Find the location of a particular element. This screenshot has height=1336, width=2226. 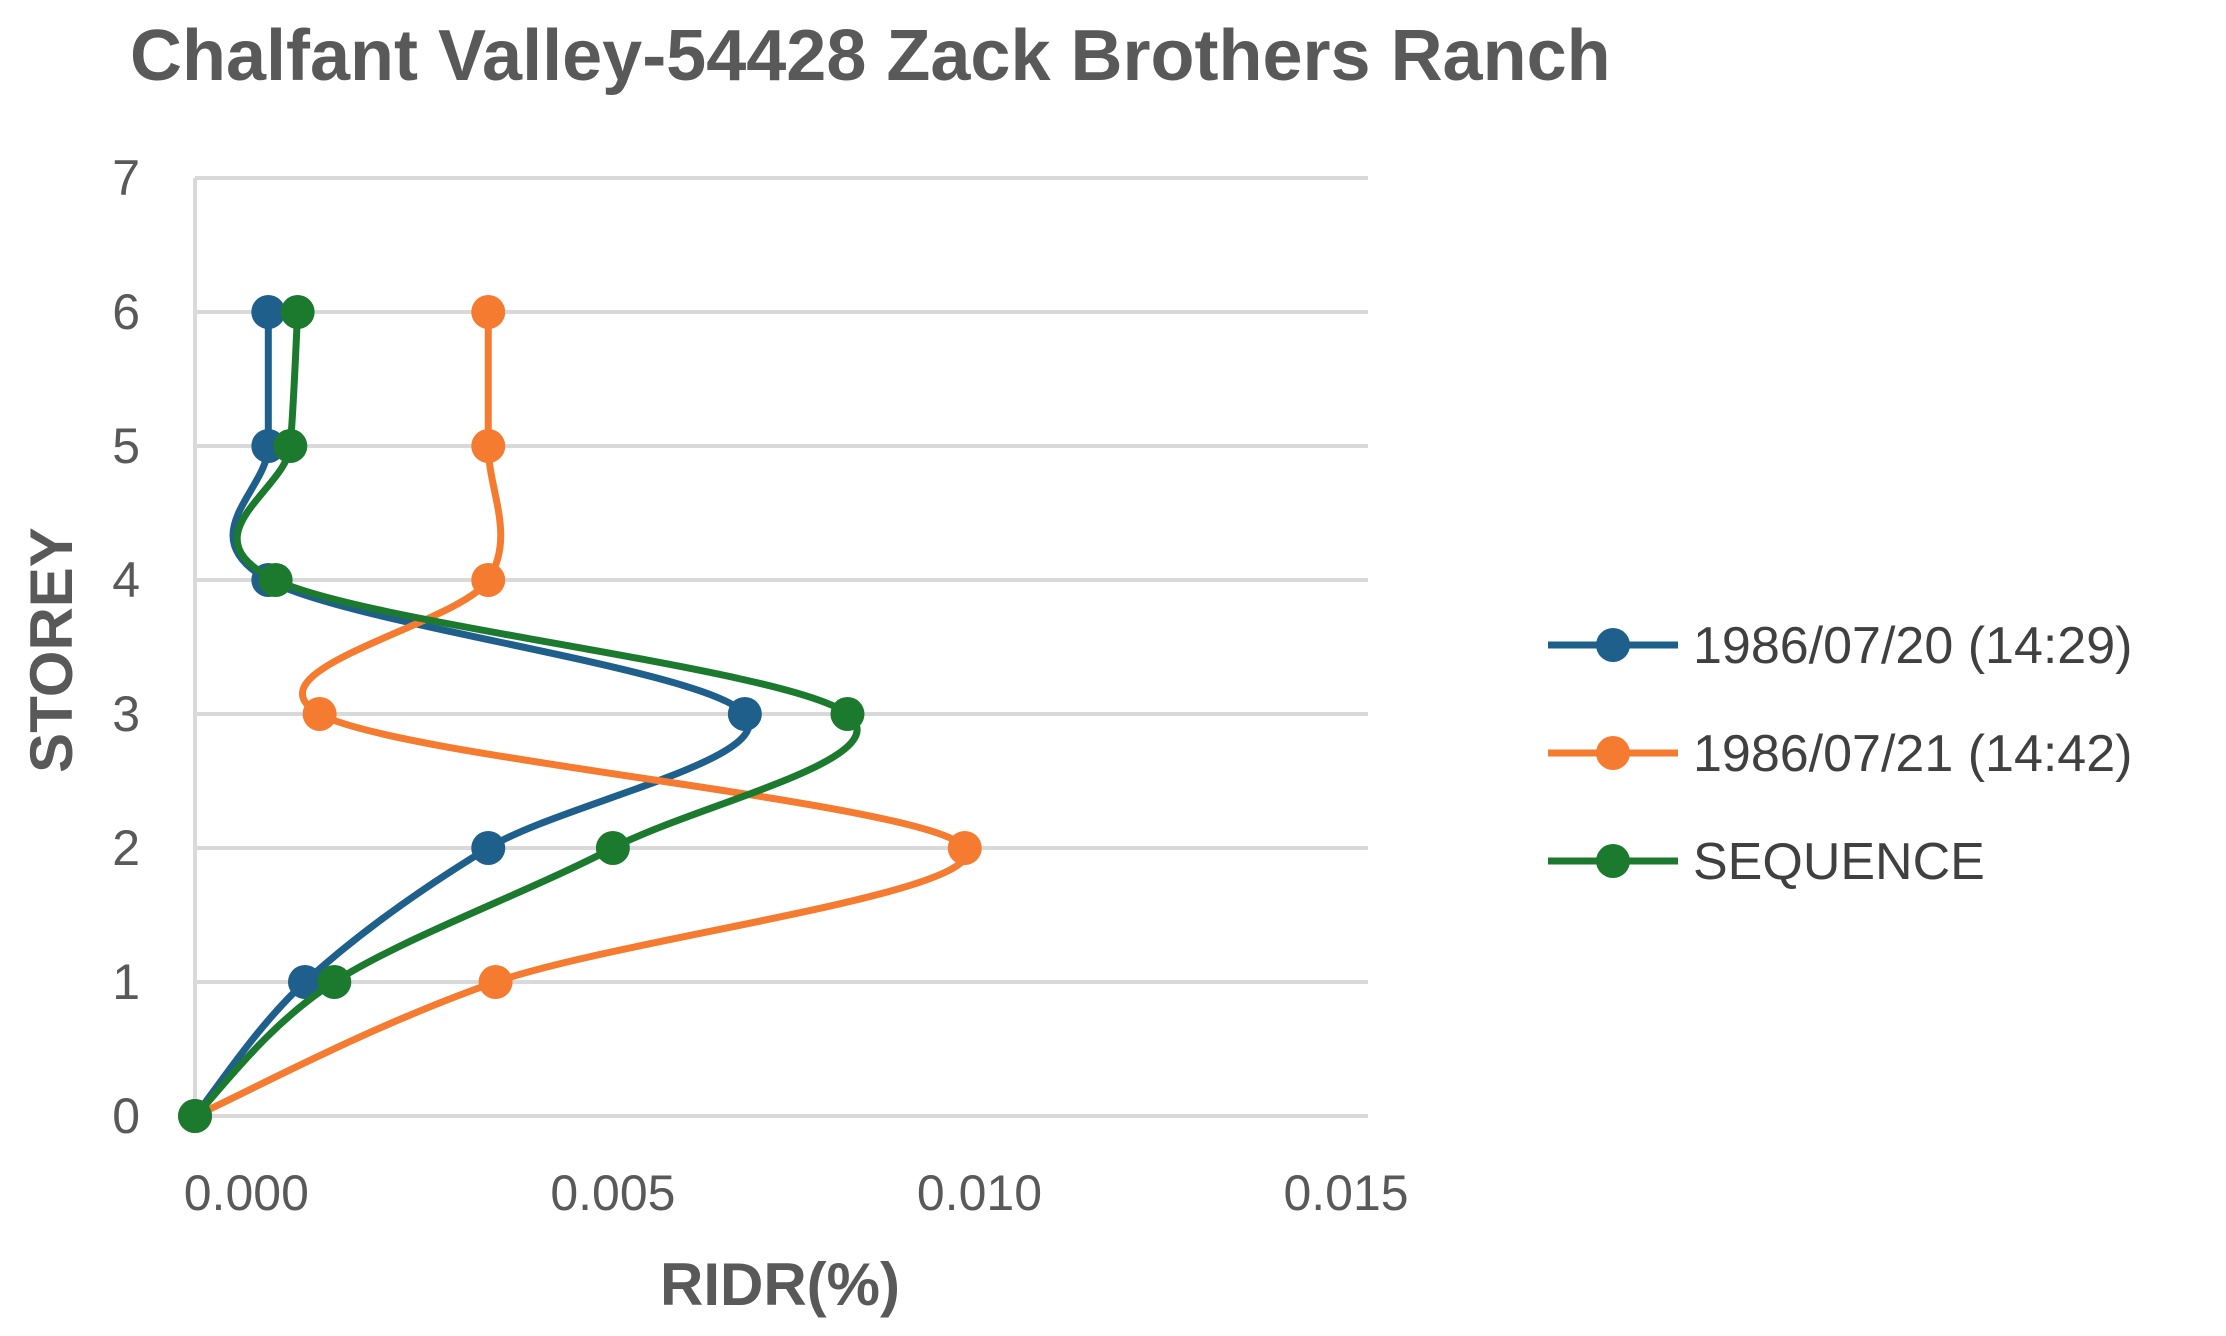

legend-item-2: SEQUENCE is located at coordinates (1766, 862).